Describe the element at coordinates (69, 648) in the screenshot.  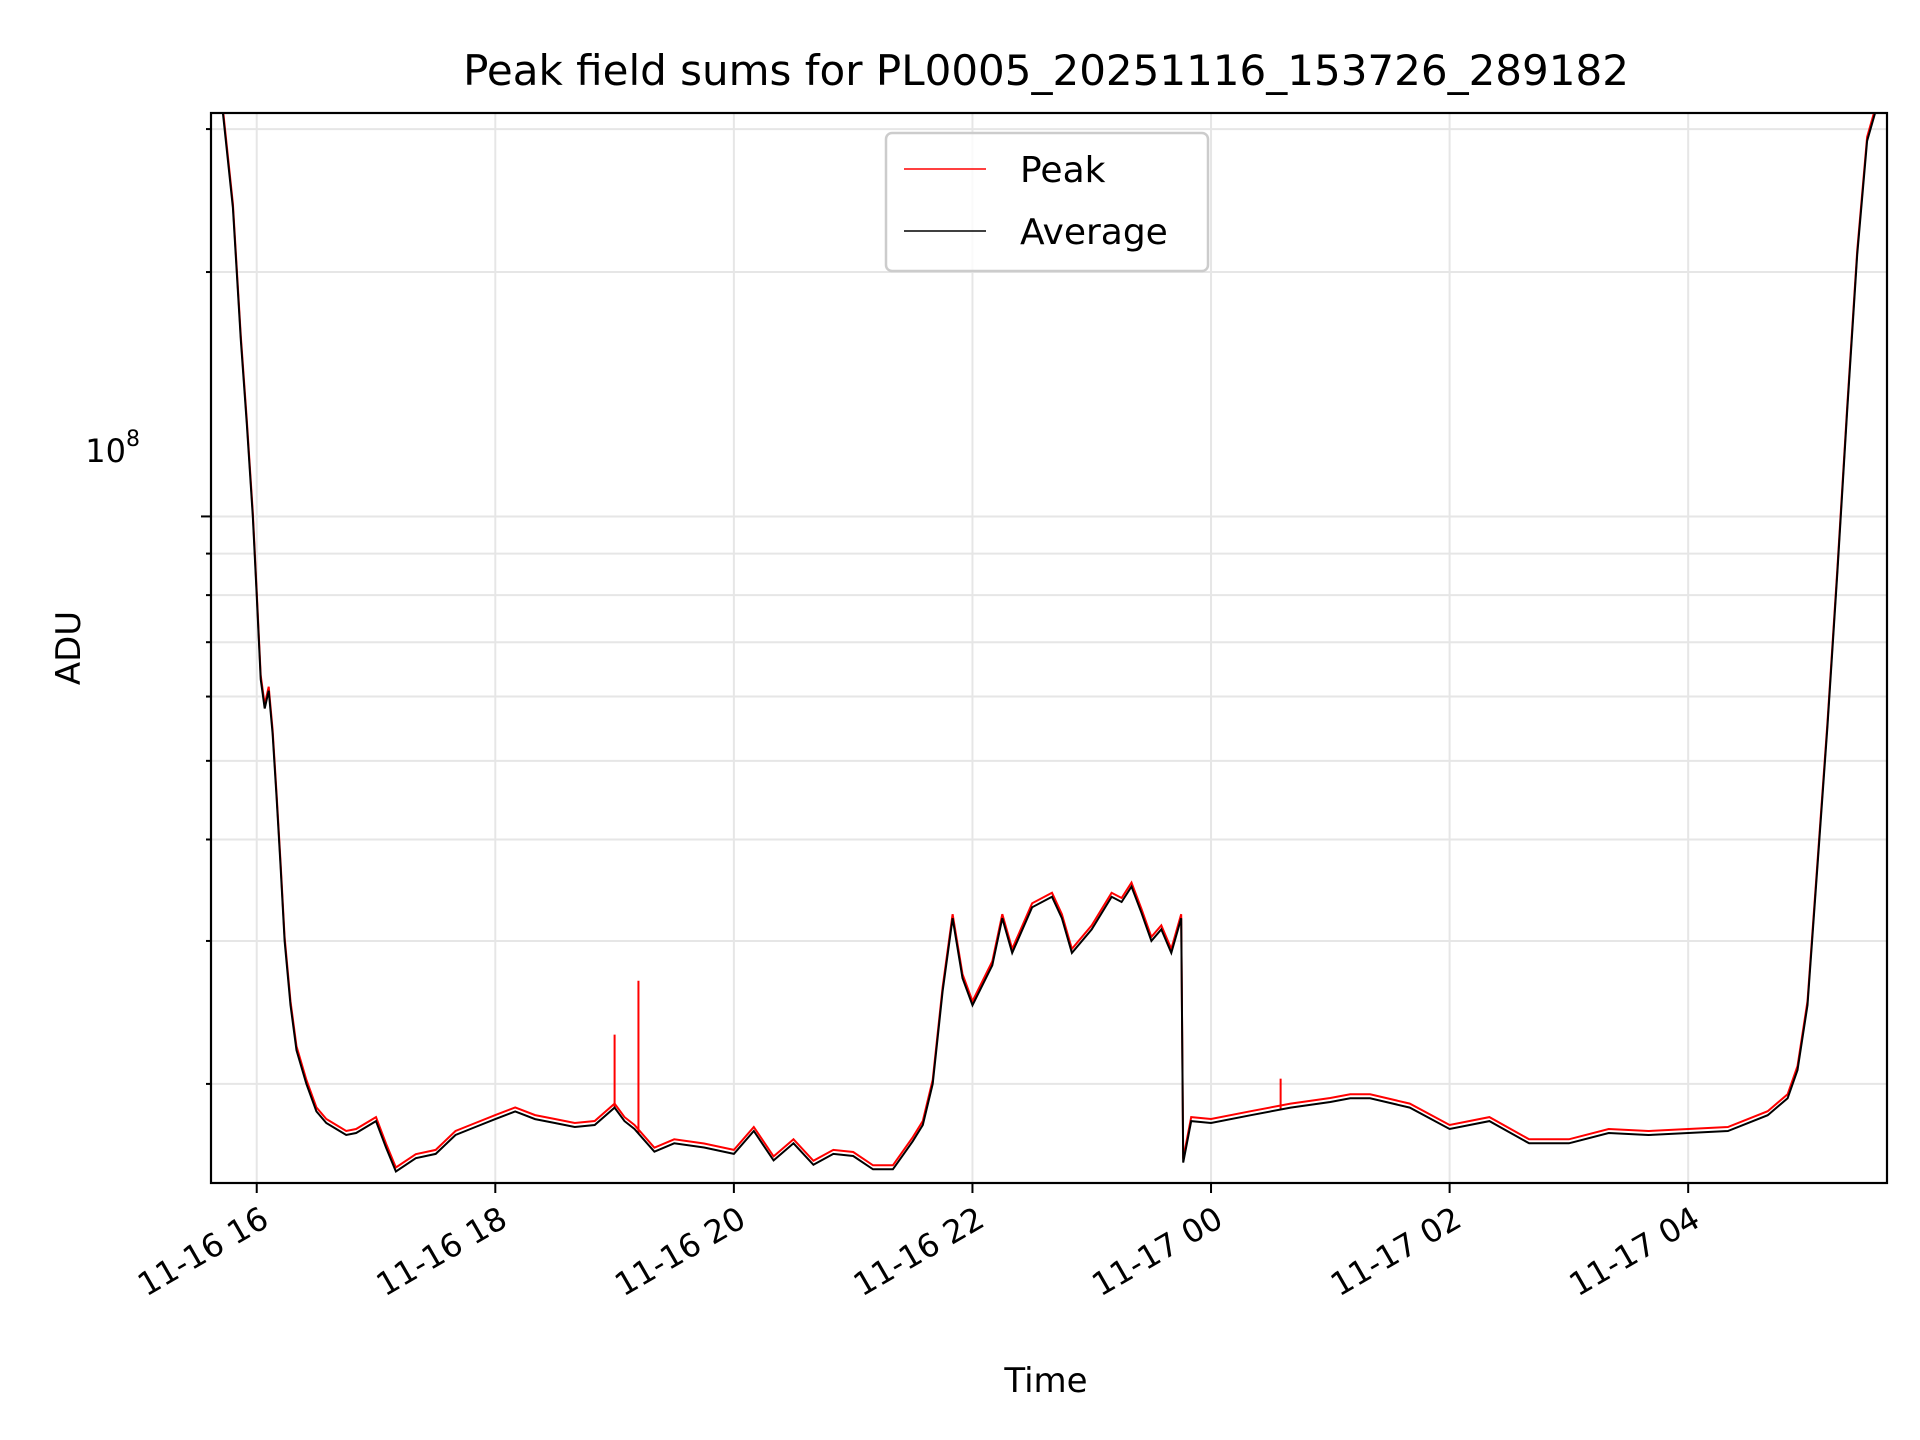
I see `y-axis-label: ADU` at that location.